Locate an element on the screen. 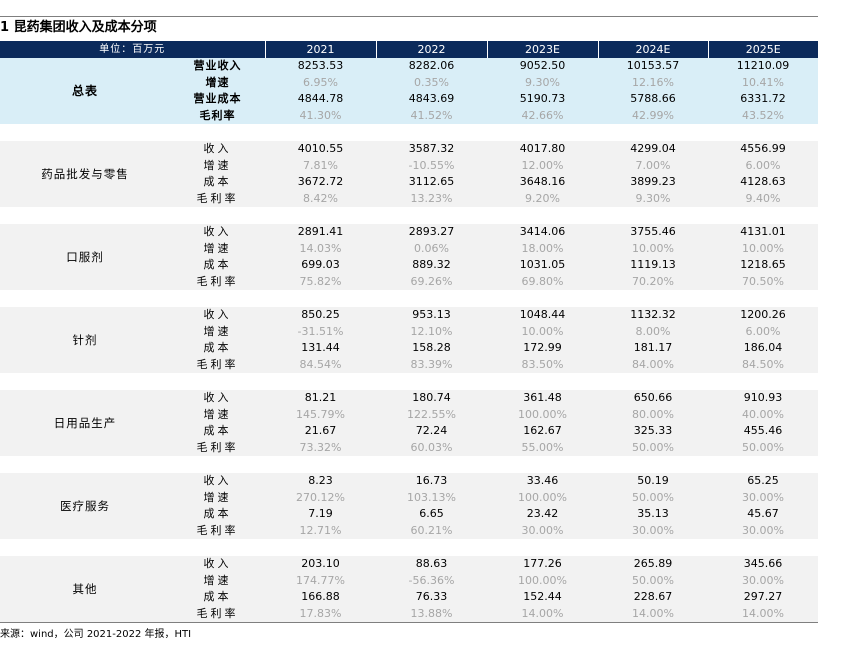  value-cell: 84.50% is located at coordinates (763, 365).